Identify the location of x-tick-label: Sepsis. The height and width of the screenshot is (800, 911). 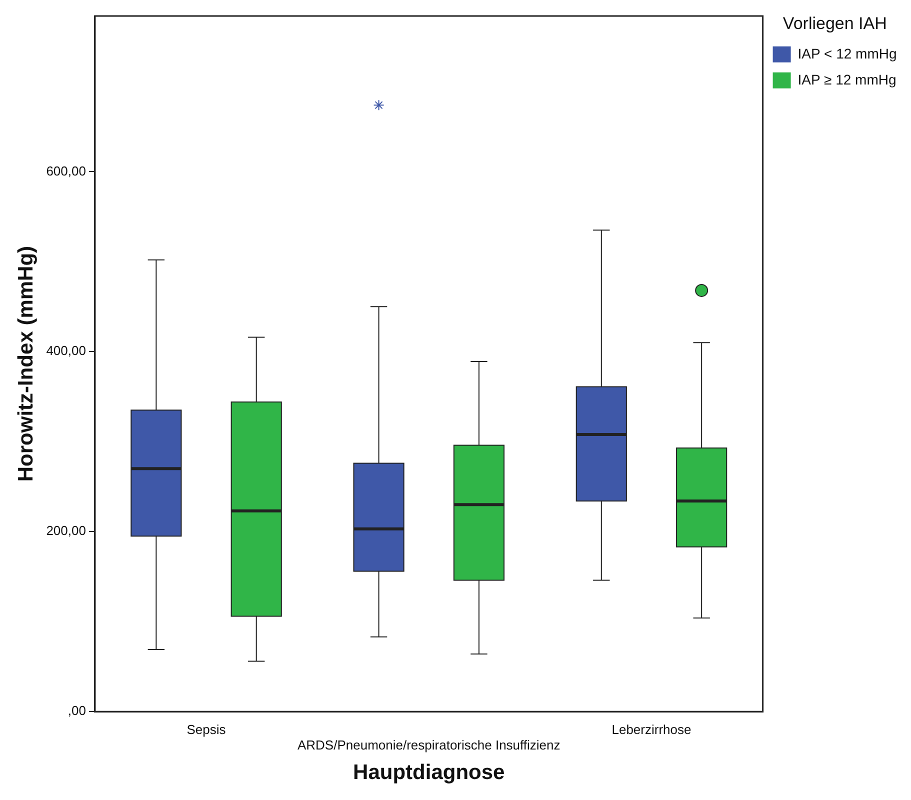
(206, 729).